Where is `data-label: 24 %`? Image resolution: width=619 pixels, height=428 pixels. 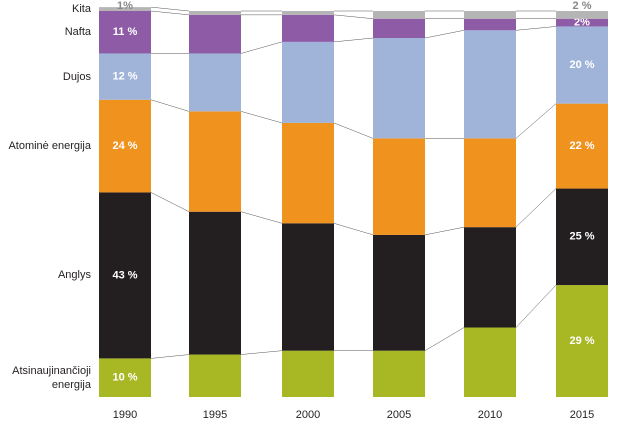
data-label: 24 % is located at coordinates (124, 146).